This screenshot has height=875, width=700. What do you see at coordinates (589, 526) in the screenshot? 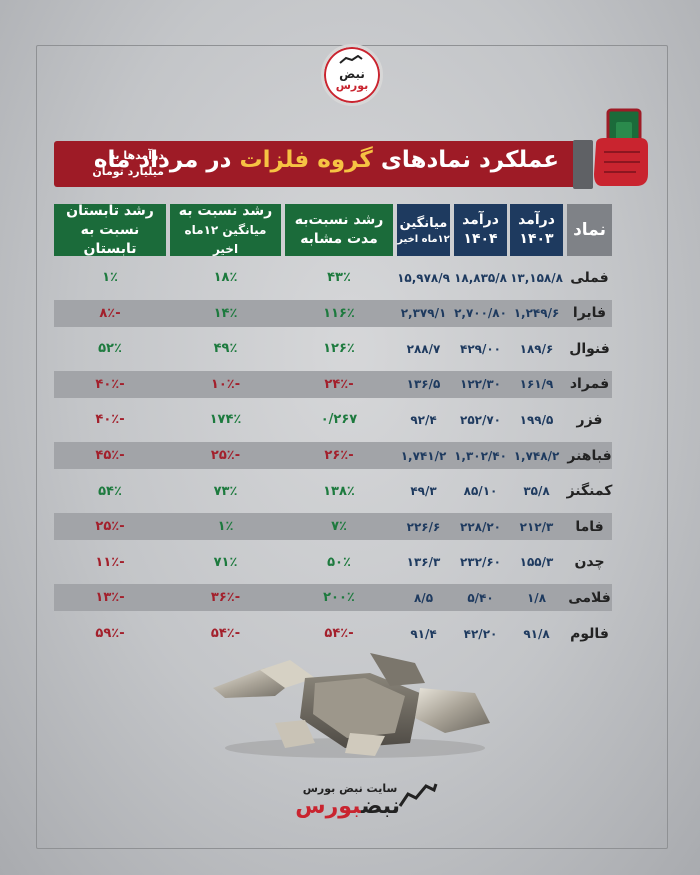
I see `cell-symbol: فاما` at bounding box center [589, 526].